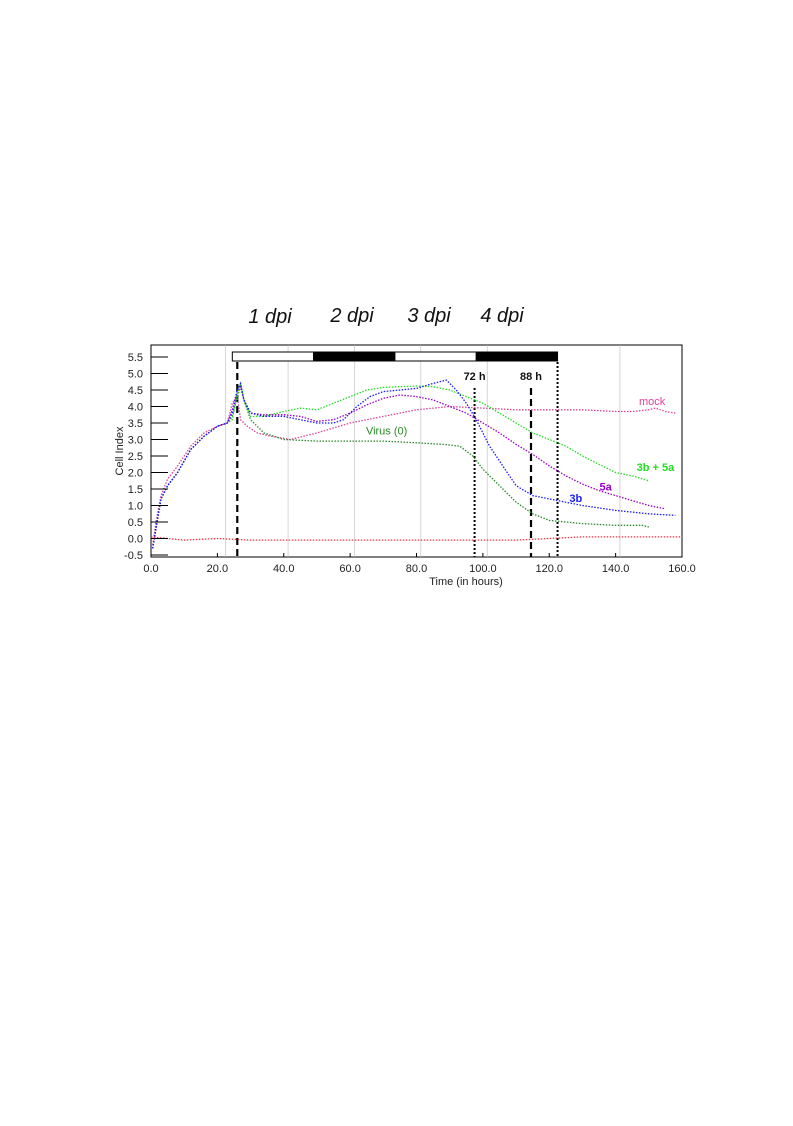 The height and width of the screenshot is (1126, 793). Describe the element at coordinates (351, 316) in the screenshot. I see `dpi-label-2: 2 dpi` at that location.